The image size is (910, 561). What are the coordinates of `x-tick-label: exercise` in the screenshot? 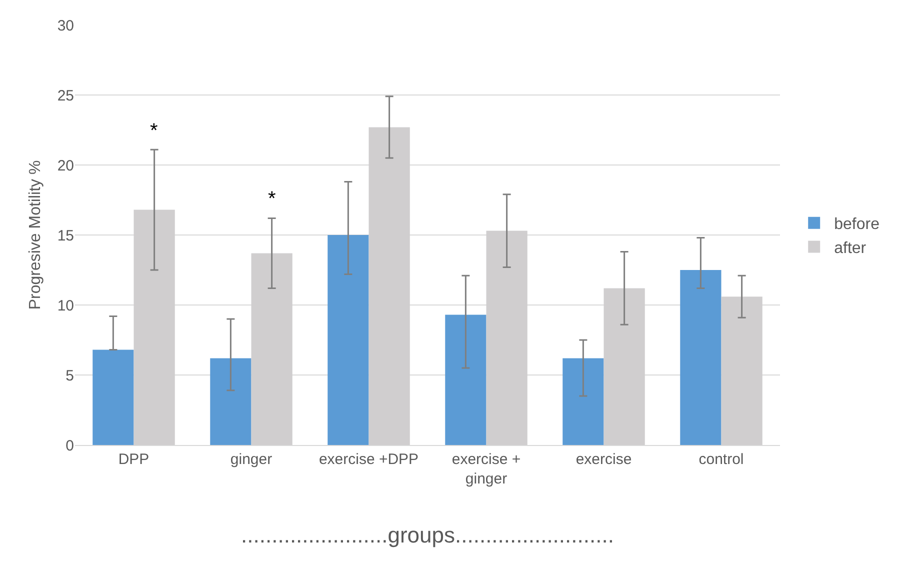 It's located at (604, 459).